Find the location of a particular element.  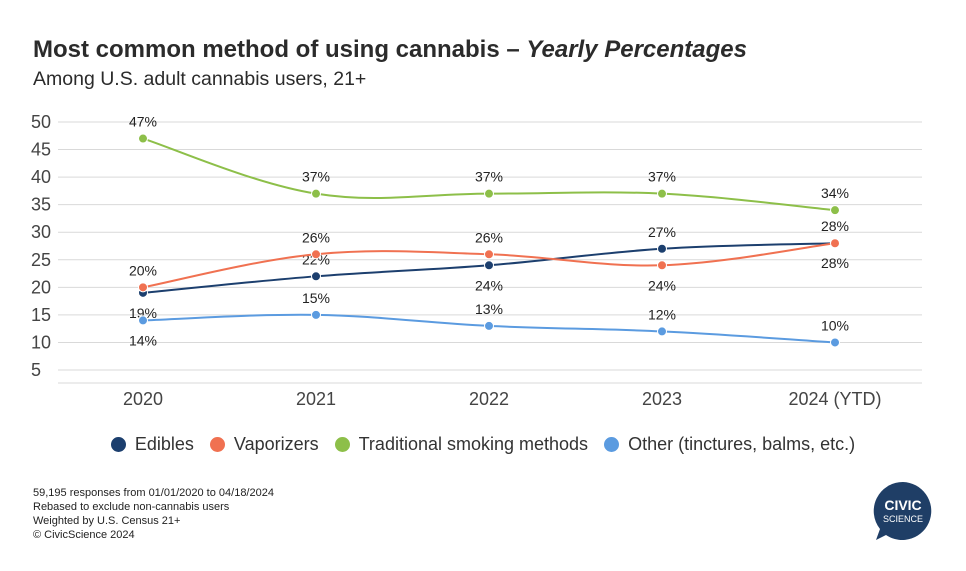

logo-speech-bubble is located at coordinates (902, 510).